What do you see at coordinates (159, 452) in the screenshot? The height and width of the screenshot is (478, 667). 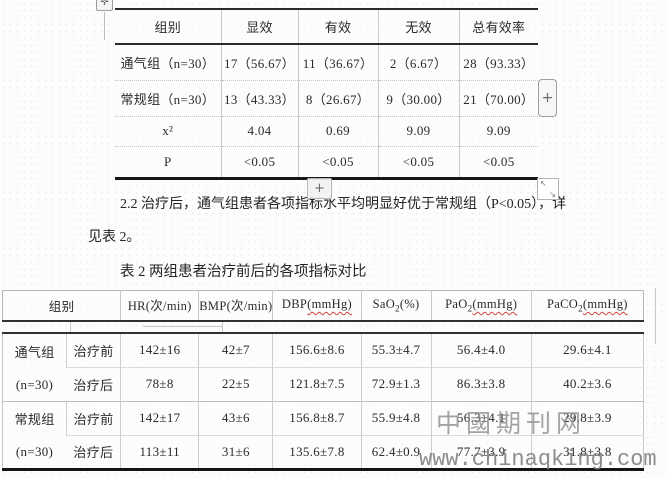 I see `t2-cell: 113±11` at bounding box center [159, 452].